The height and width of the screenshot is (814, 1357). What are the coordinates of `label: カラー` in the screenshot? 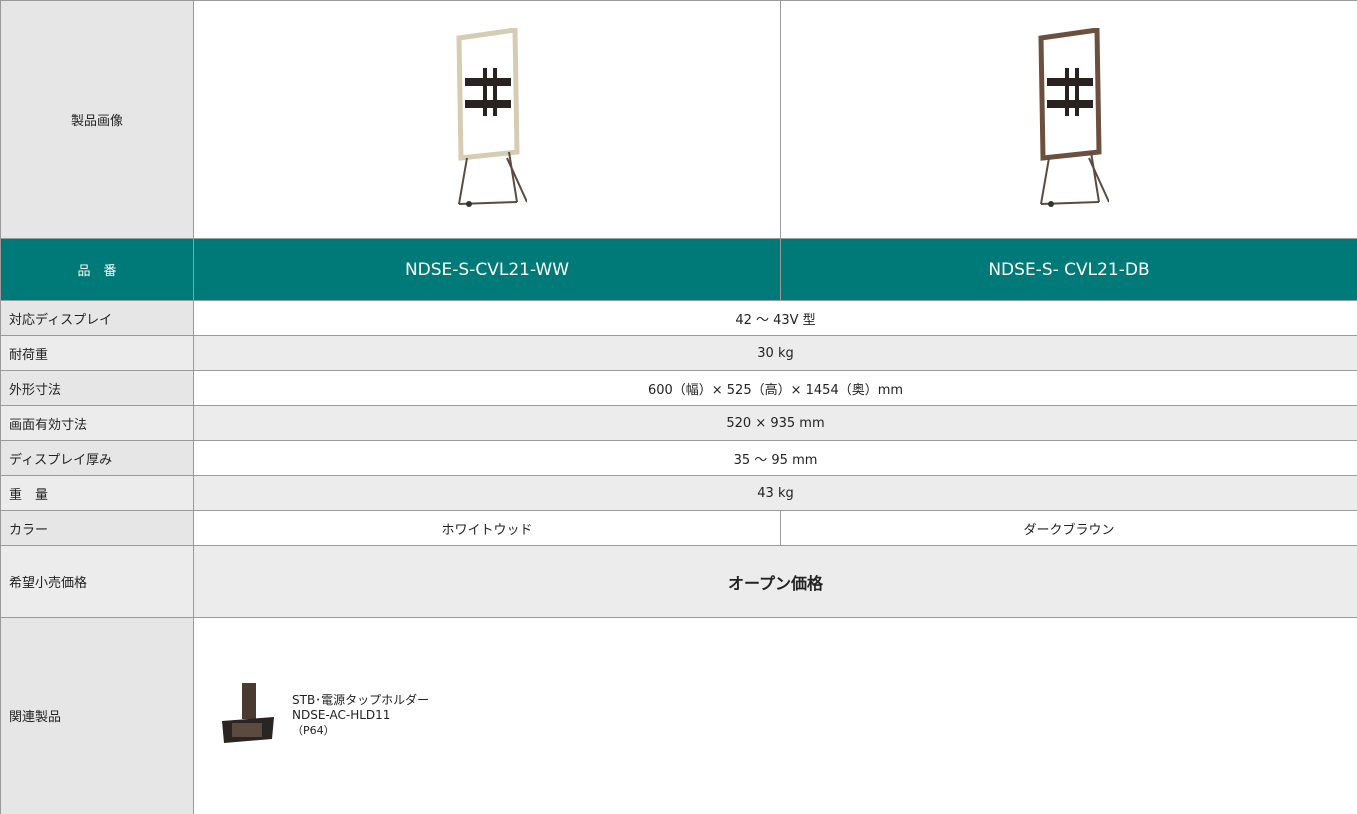 It's located at (97, 528).